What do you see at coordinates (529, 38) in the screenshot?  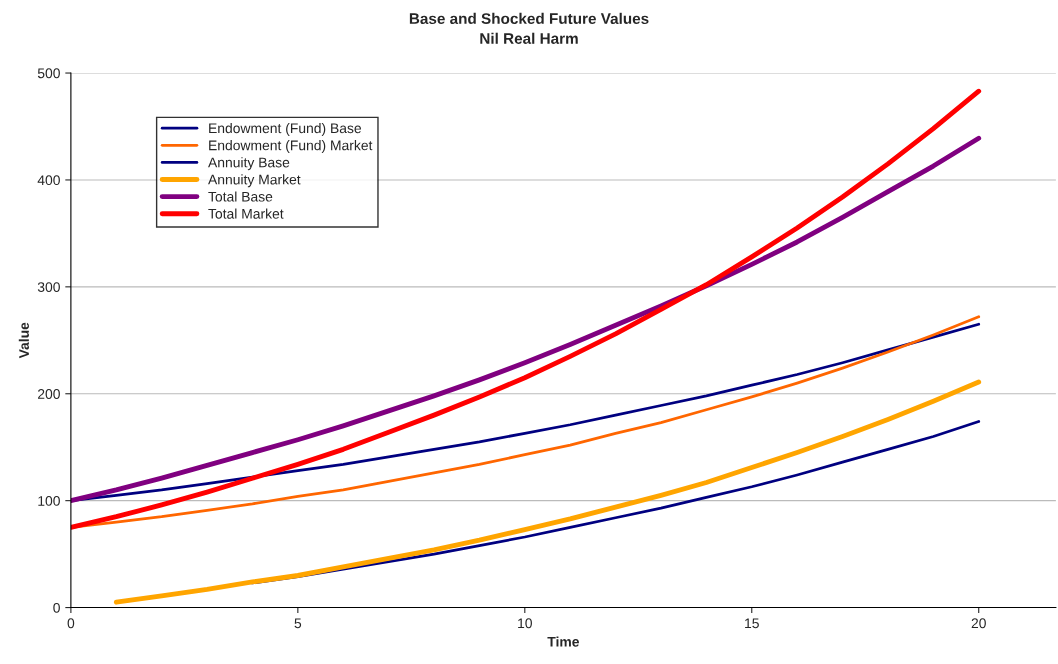 I see `chart-subtitle: Nil Real Harm` at bounding box center [529, 38].